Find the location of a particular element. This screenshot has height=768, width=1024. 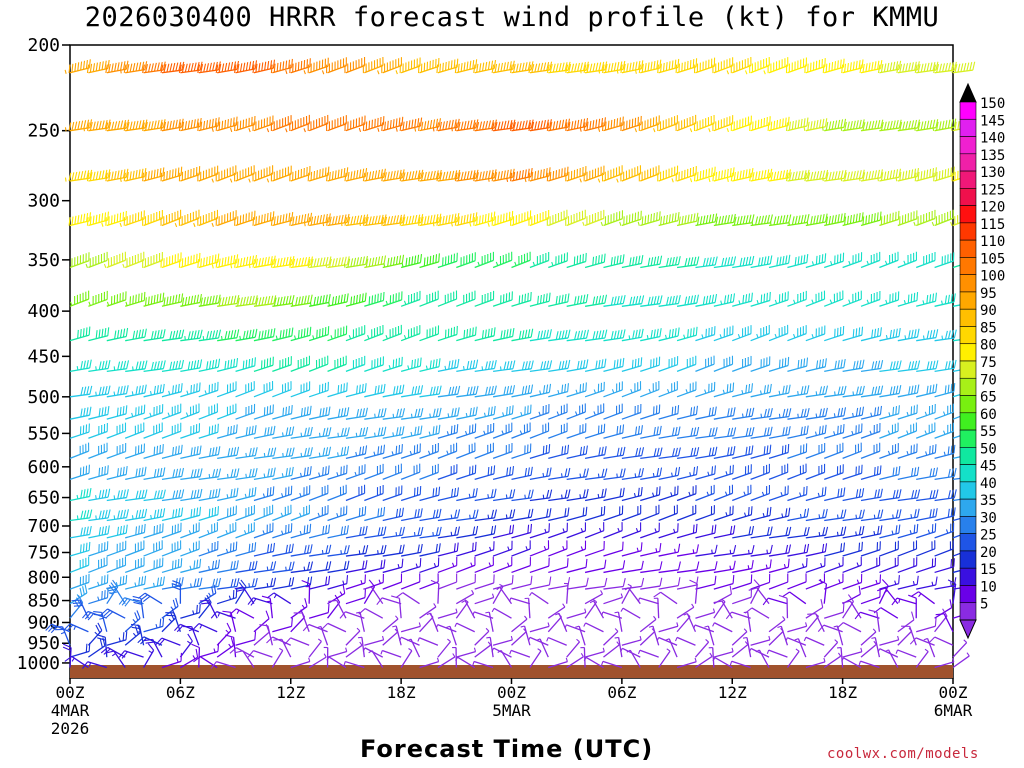

y-tick-label: 550 is located at coordinates (43, 433).